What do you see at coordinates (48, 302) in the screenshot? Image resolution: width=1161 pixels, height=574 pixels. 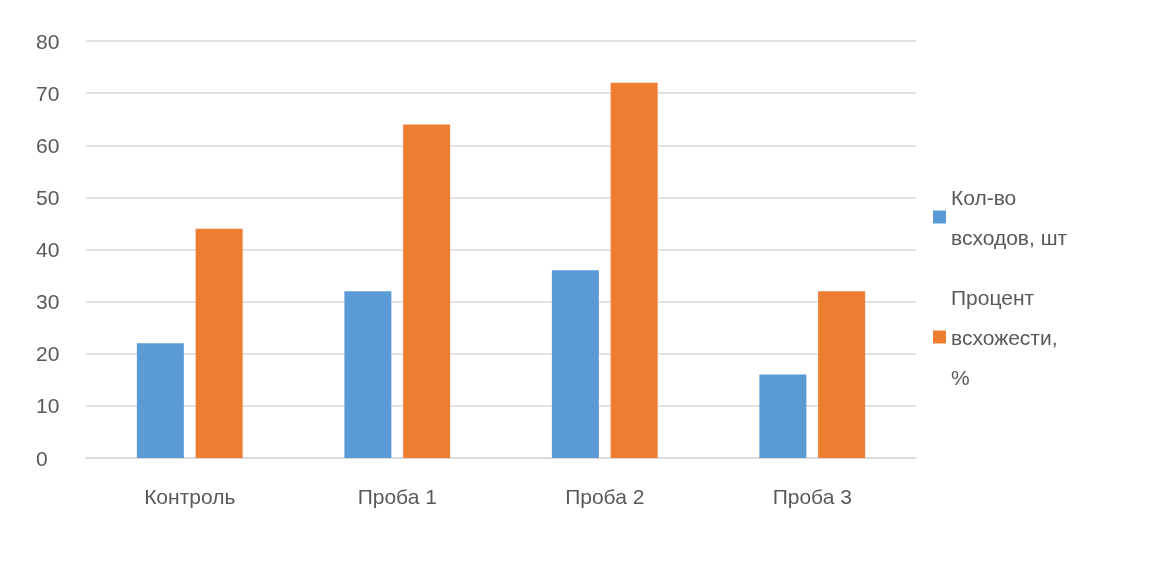 I see `y-tick-label: 30` at bounding box center [48, 302].